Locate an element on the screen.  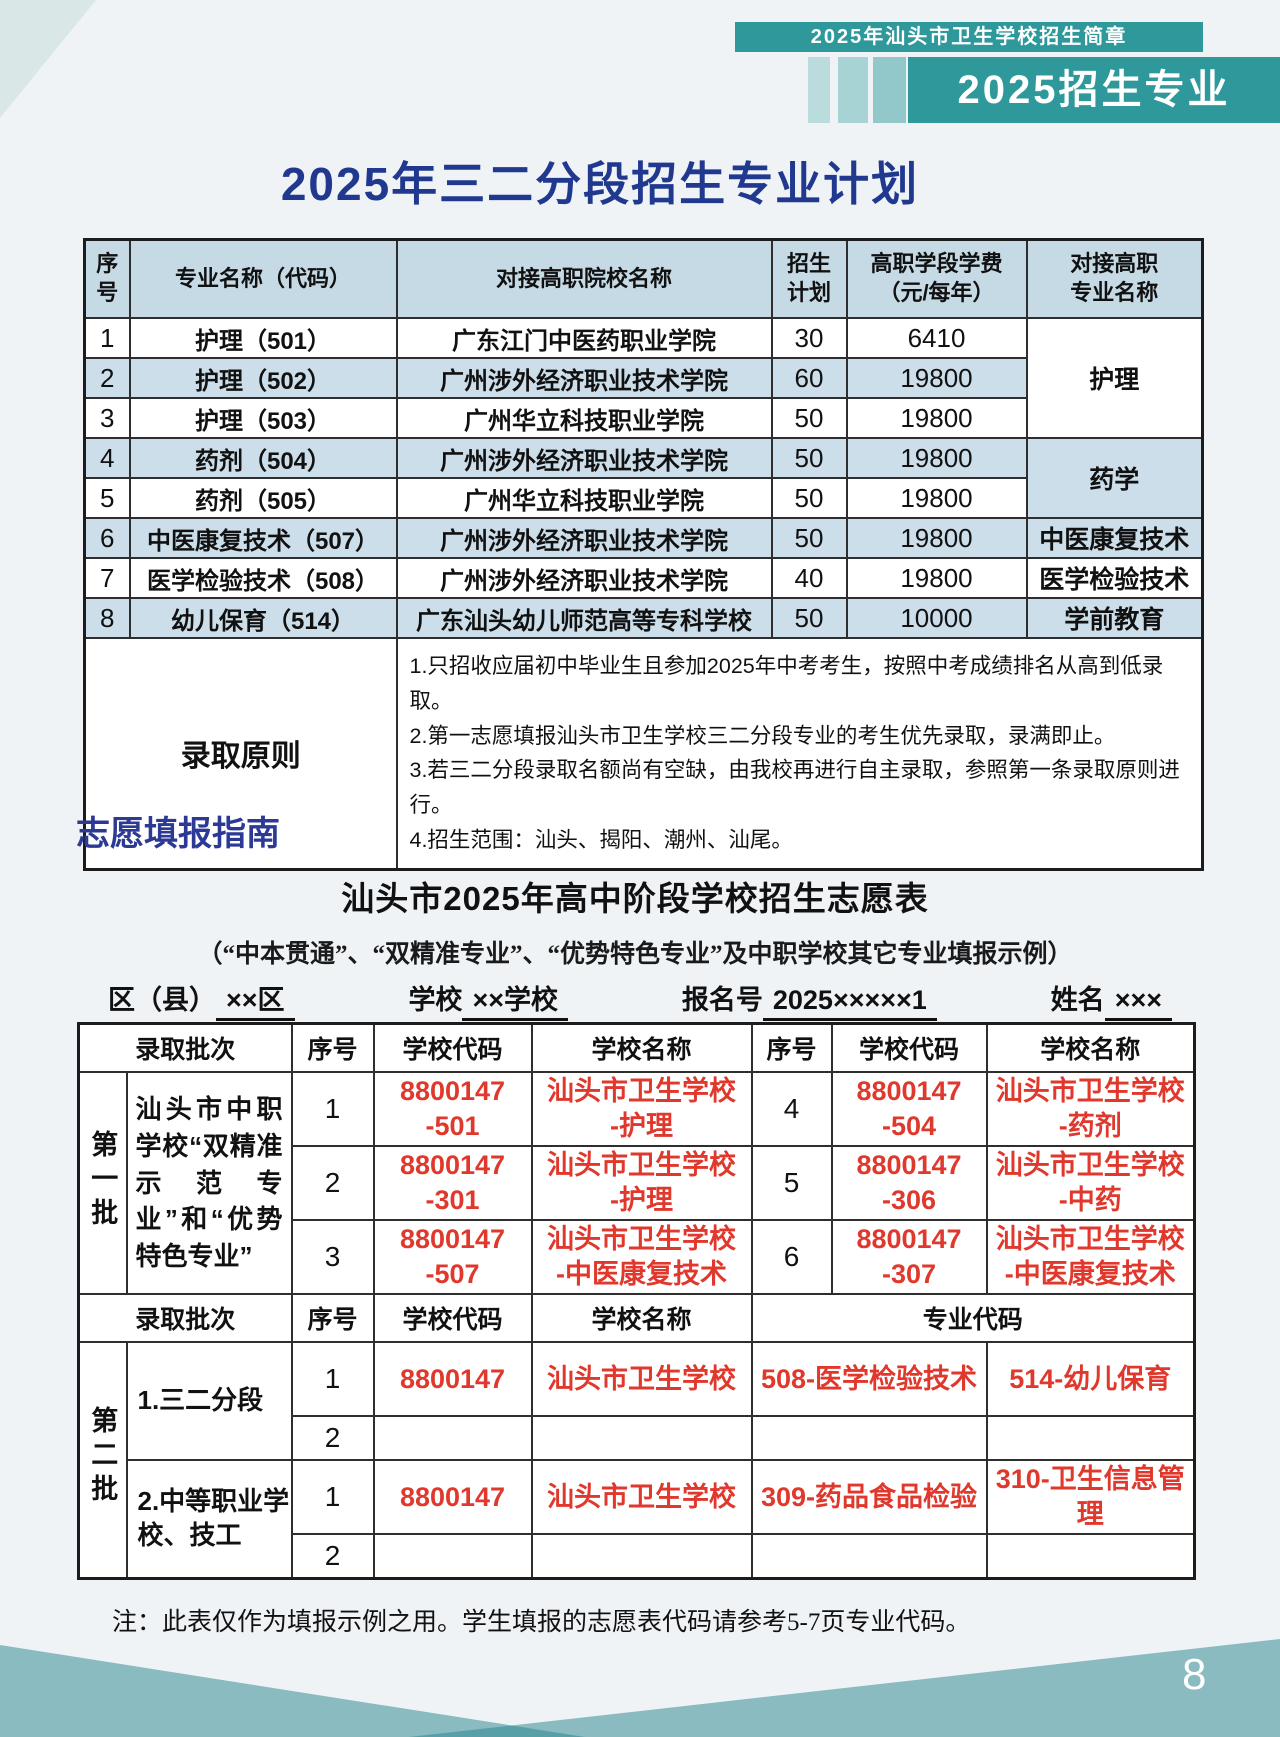
field-registration-no-value: 2025×××××1 is located at coordinates (849, 1003).